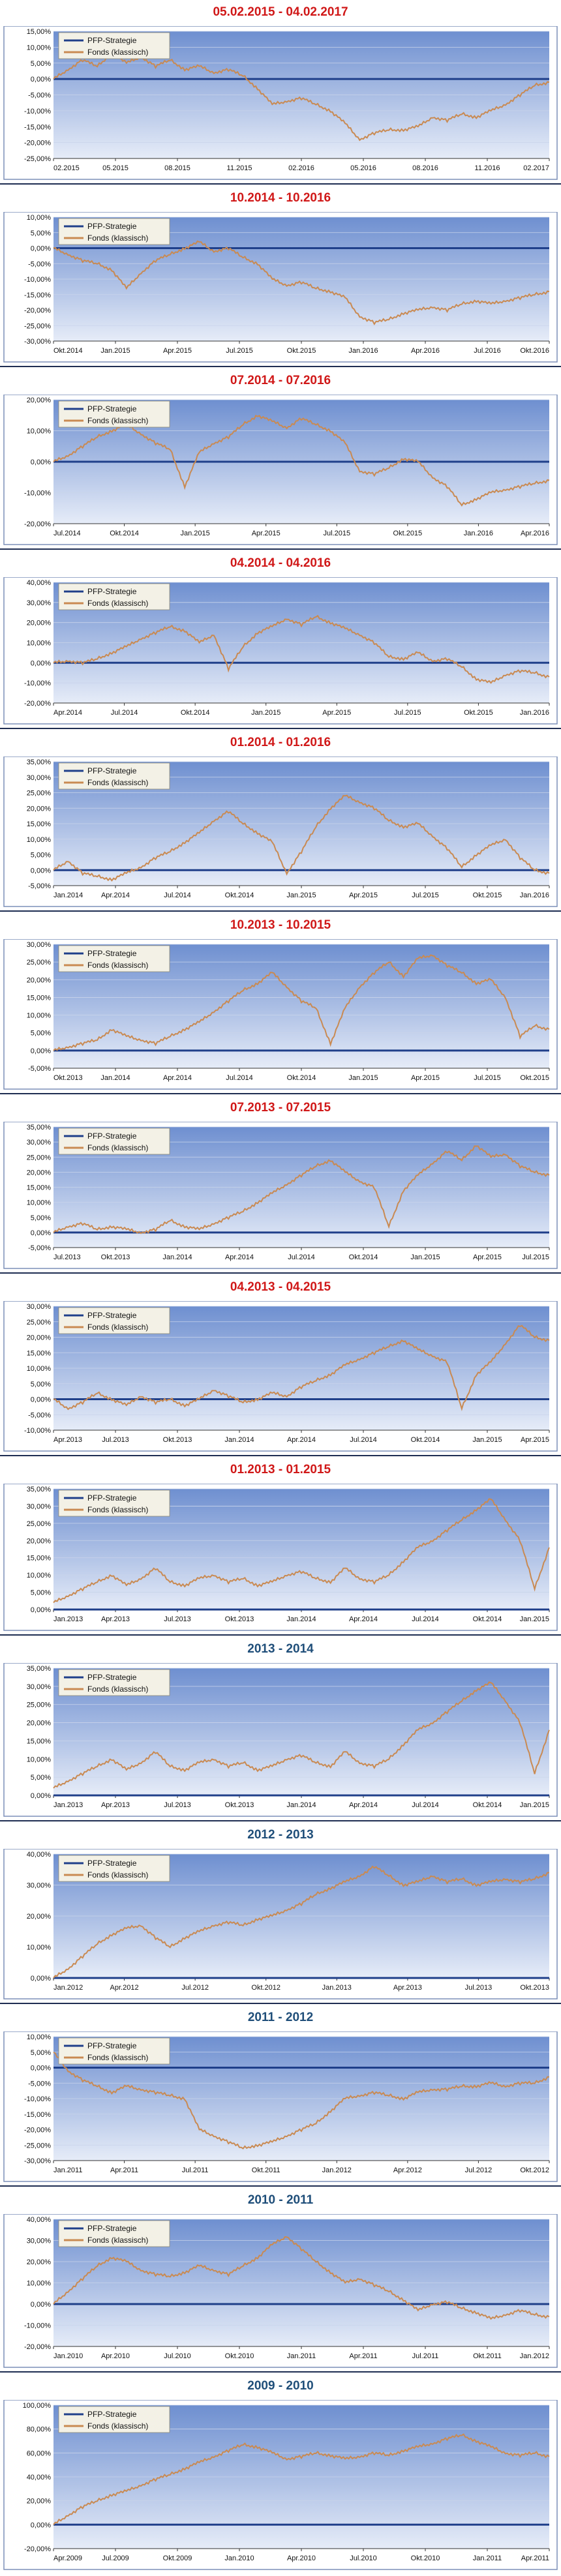 This screenshot has height=2576, width=561. I want to click on x-tick-label: Apr.2014, so click(239, 1257).